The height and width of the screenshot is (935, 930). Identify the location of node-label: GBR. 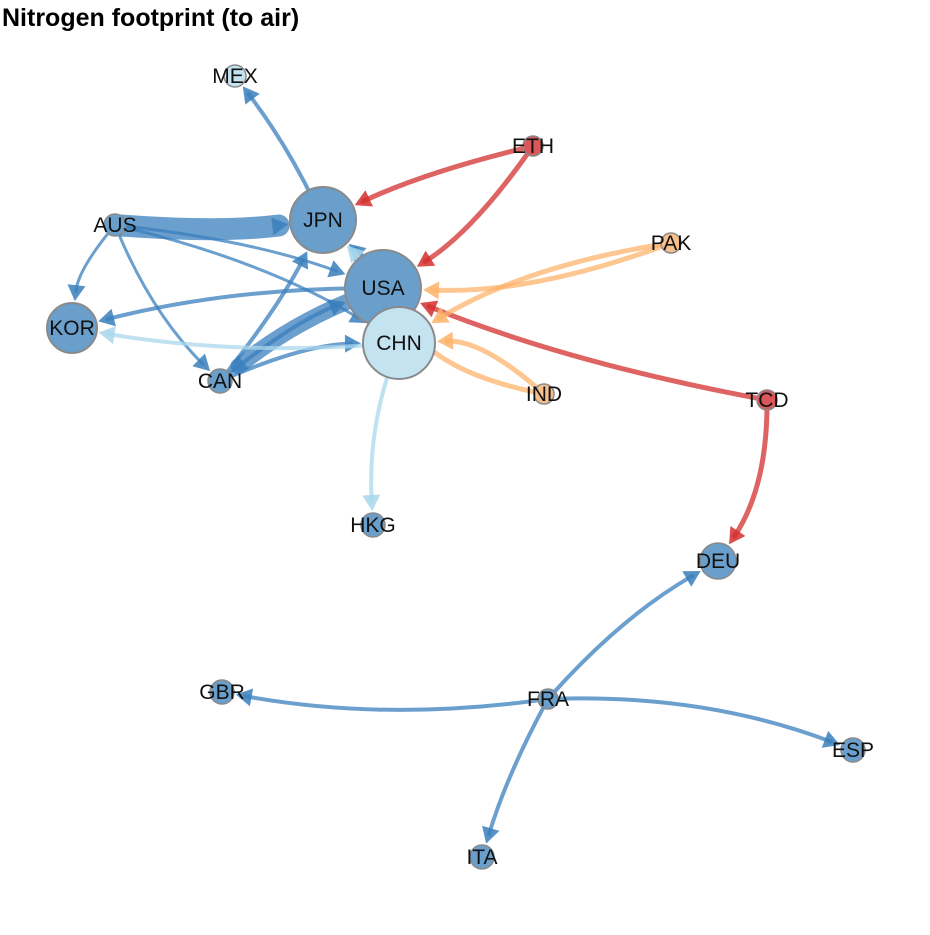
(222, 692).